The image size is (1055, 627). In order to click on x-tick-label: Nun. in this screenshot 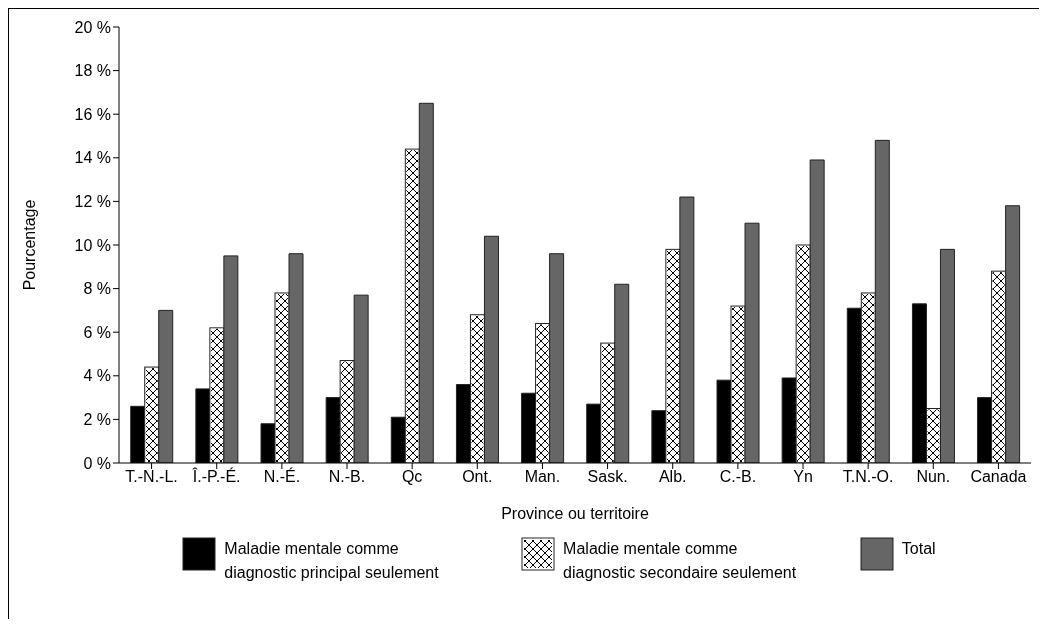, I will do `click(933, 477)`.